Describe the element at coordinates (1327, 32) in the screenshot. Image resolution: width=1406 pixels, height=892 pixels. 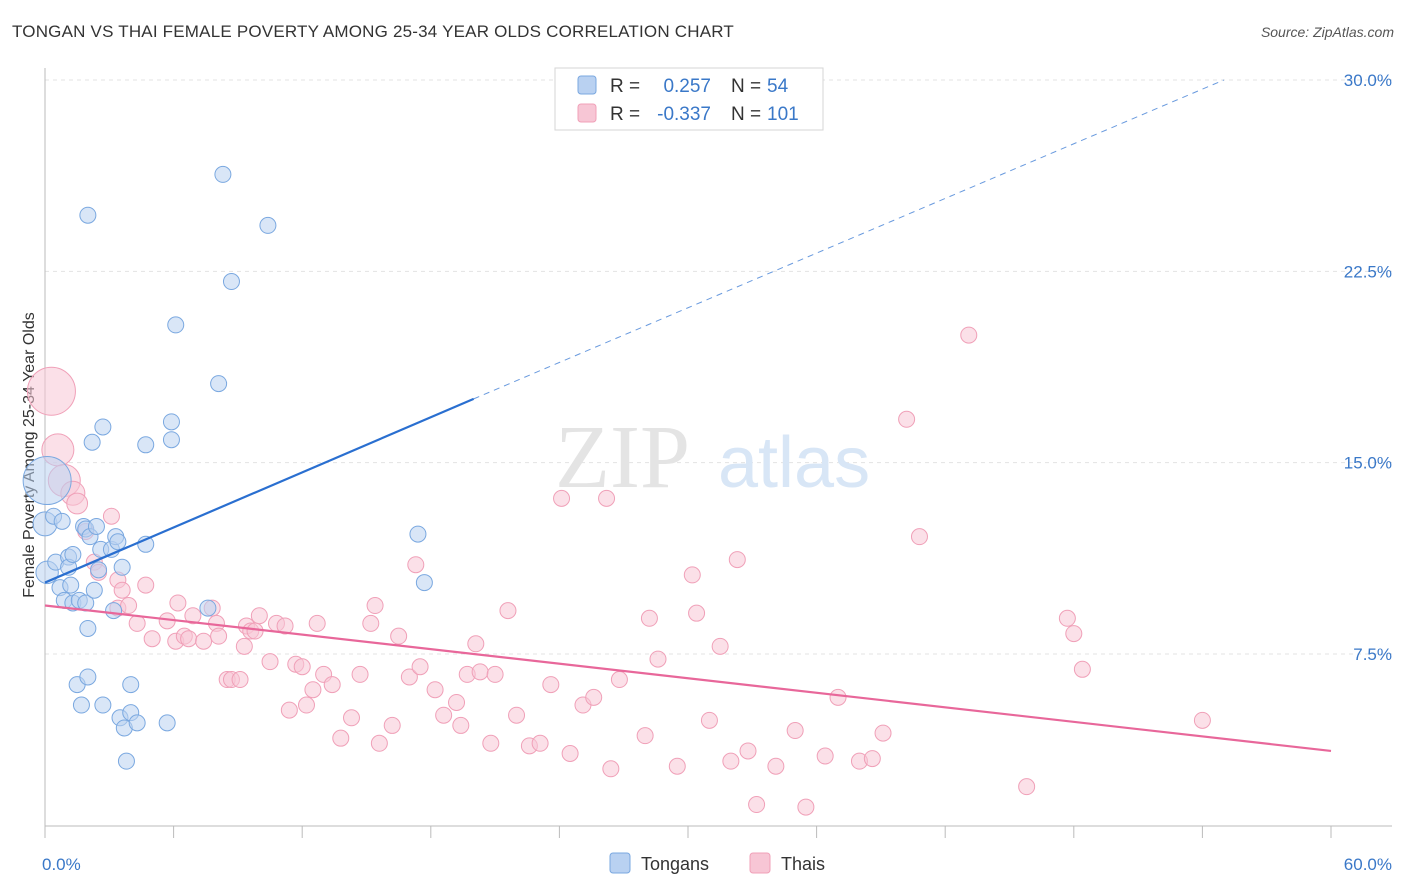
I see `source-label: Source: ZipAtlas.com` at that location.